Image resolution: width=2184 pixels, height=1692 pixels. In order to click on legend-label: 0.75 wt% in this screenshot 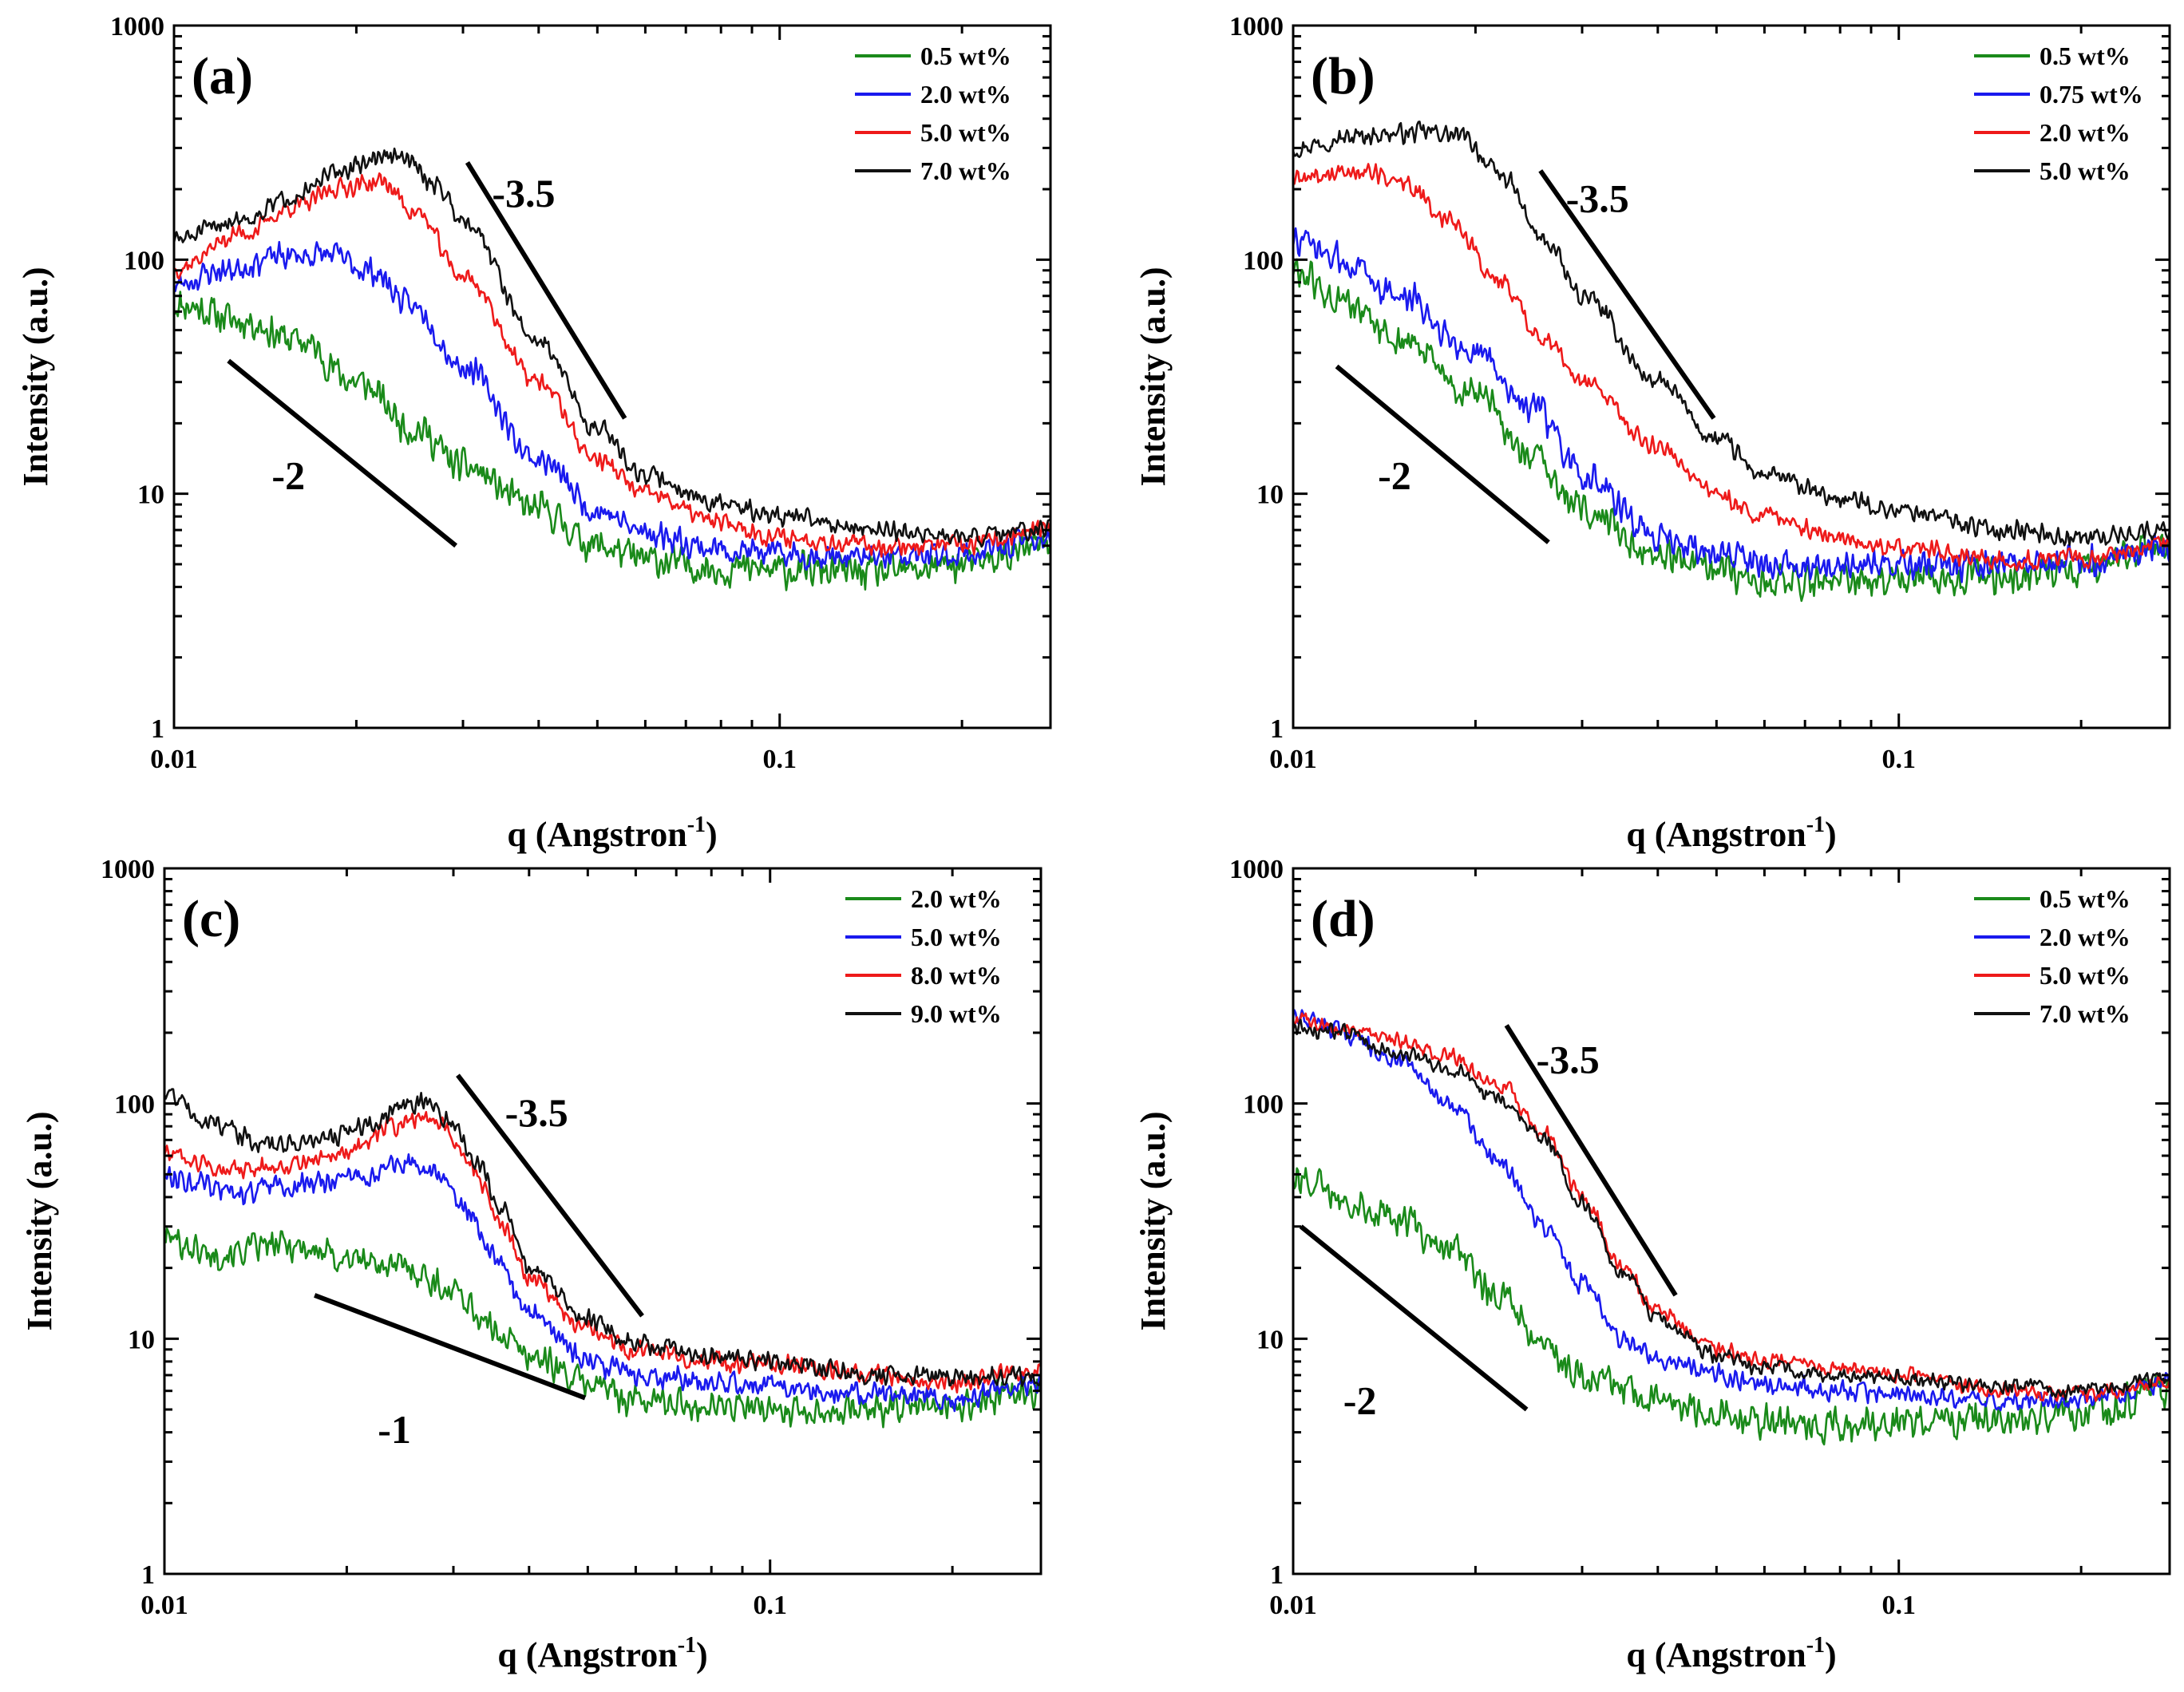, I will do `click(2091, 95)`.